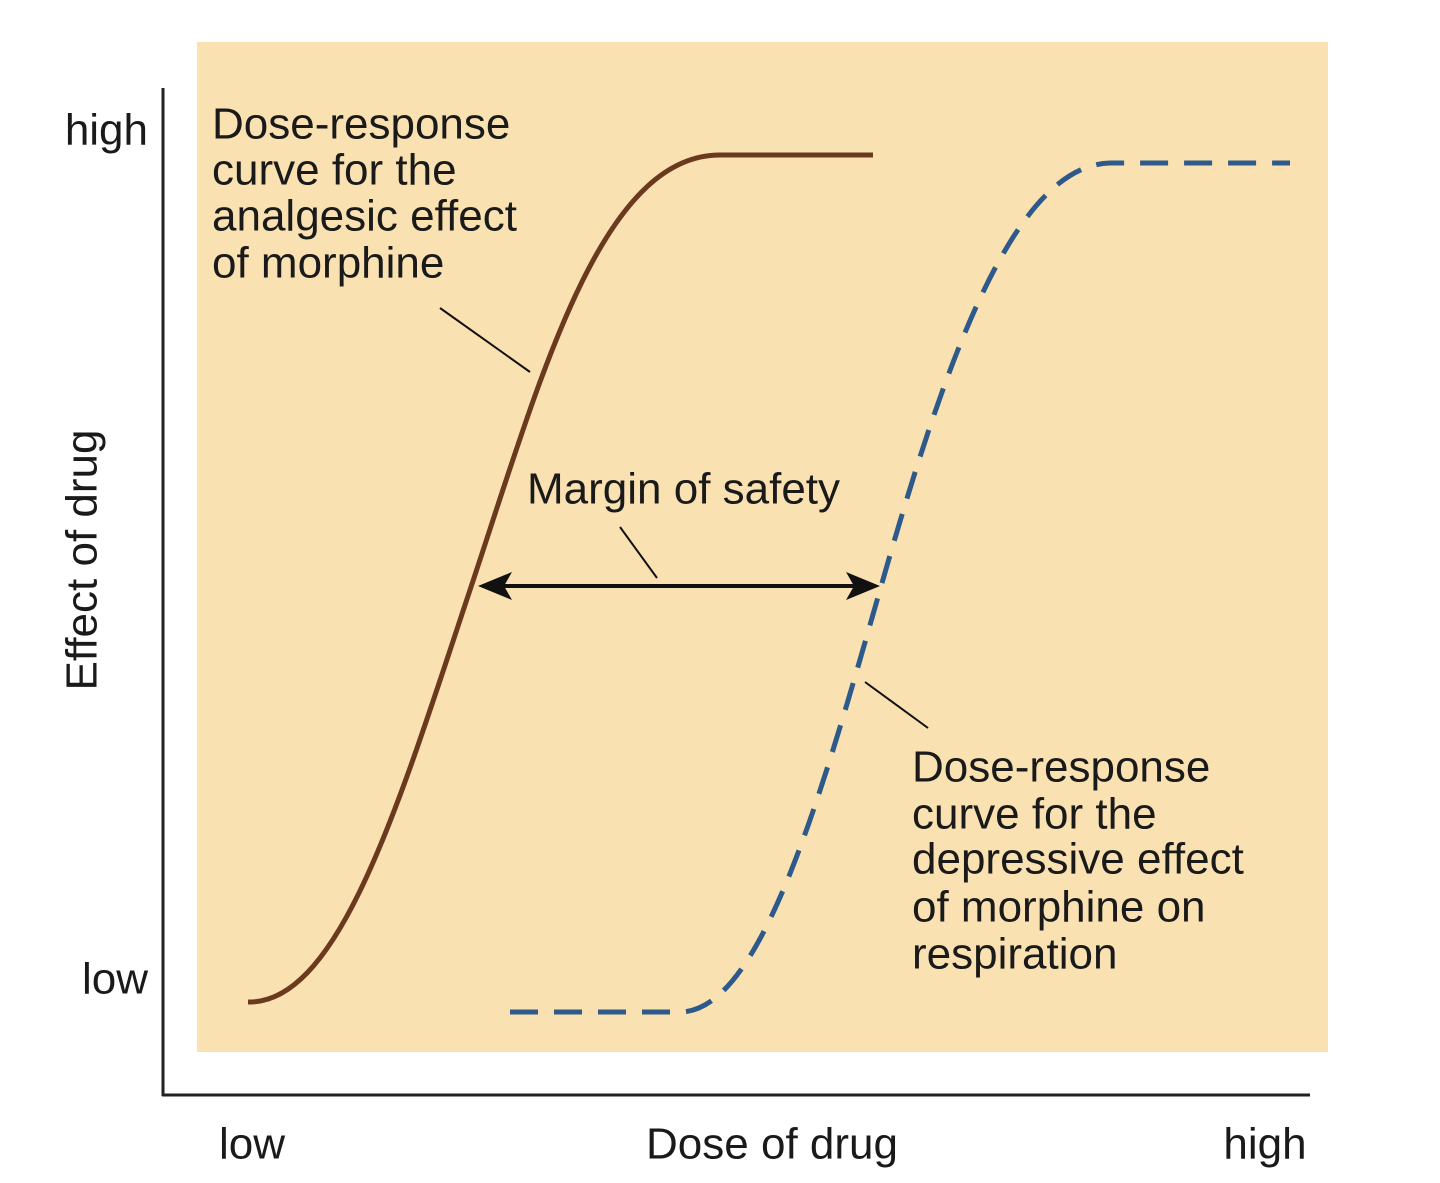 This screenshot has width=1440, height=1183. I want to click on annotation-line: of morphine on, so click(1059, 907).